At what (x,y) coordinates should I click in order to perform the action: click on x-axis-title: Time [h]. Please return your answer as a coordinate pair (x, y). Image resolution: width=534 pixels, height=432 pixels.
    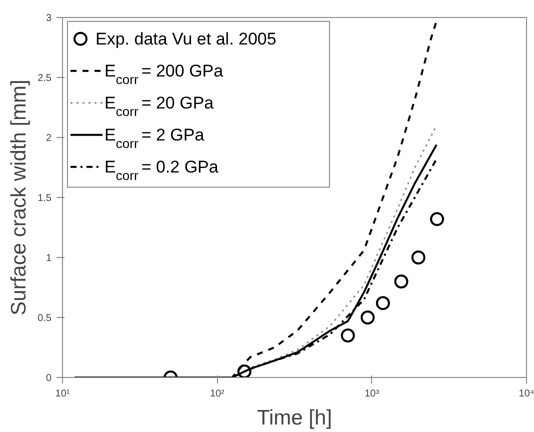
    Looking at the image, I should click on (294, 418).